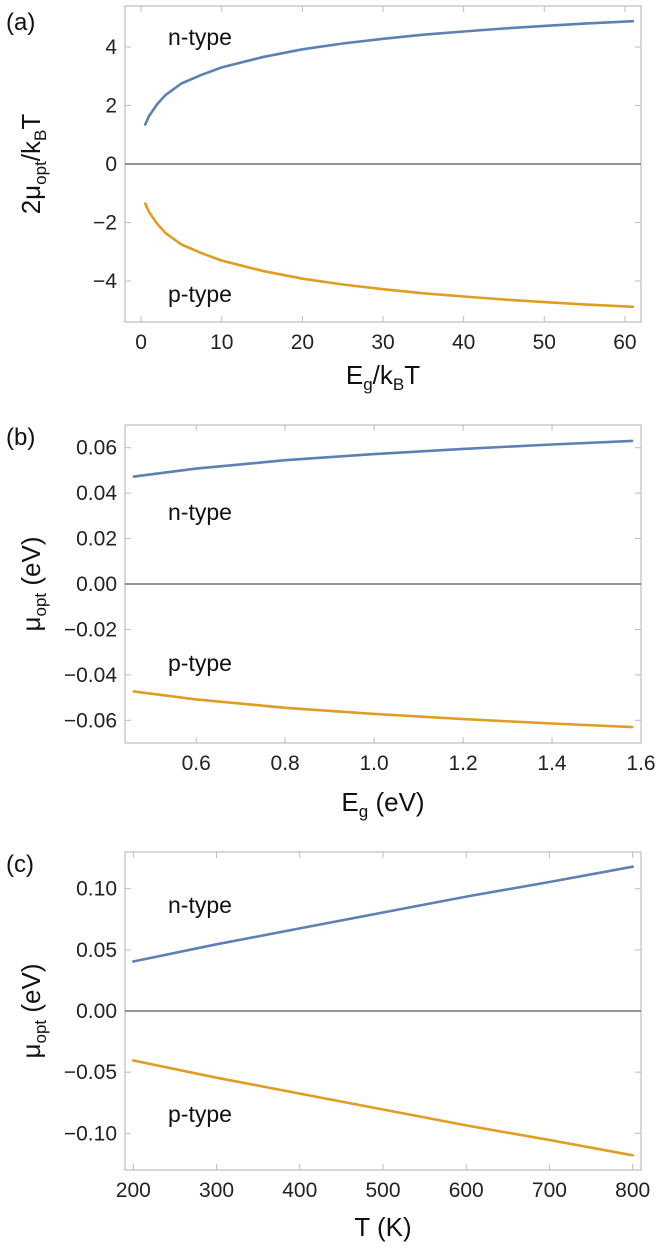 The width and height of the screenshot is (660, 1251). I want to click on x-tick-label: 0.8, so click(285, 763).